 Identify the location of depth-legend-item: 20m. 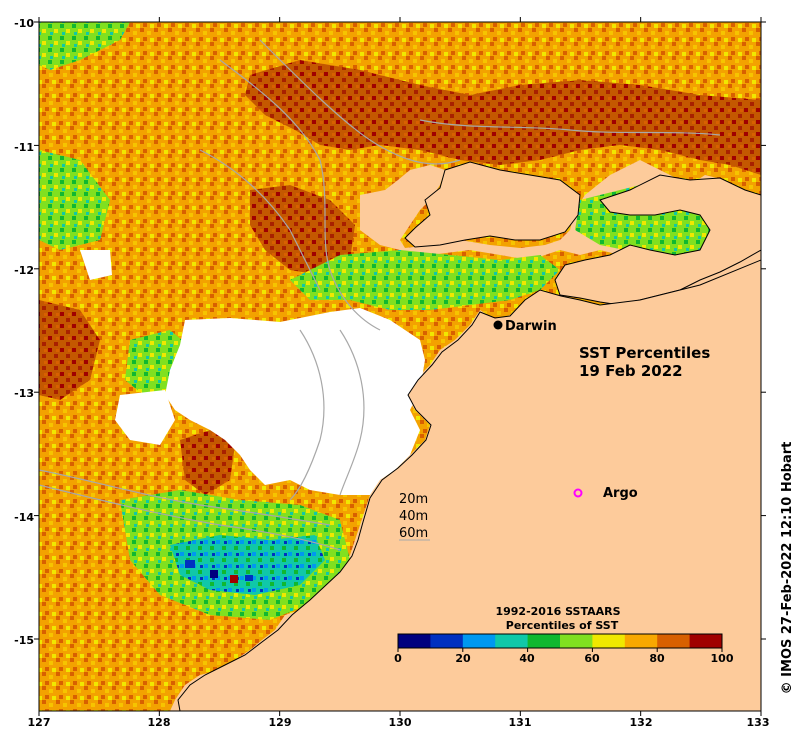
(413, 499).